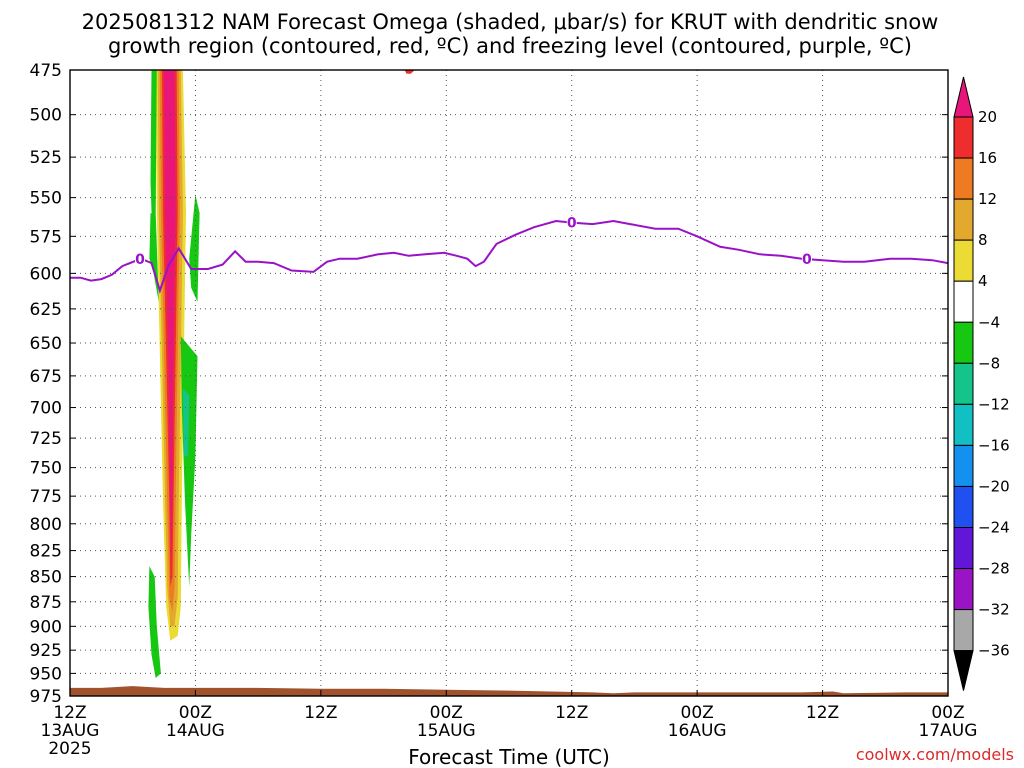  I want to click on colorbar-label-0: 20, so click(987, 117).